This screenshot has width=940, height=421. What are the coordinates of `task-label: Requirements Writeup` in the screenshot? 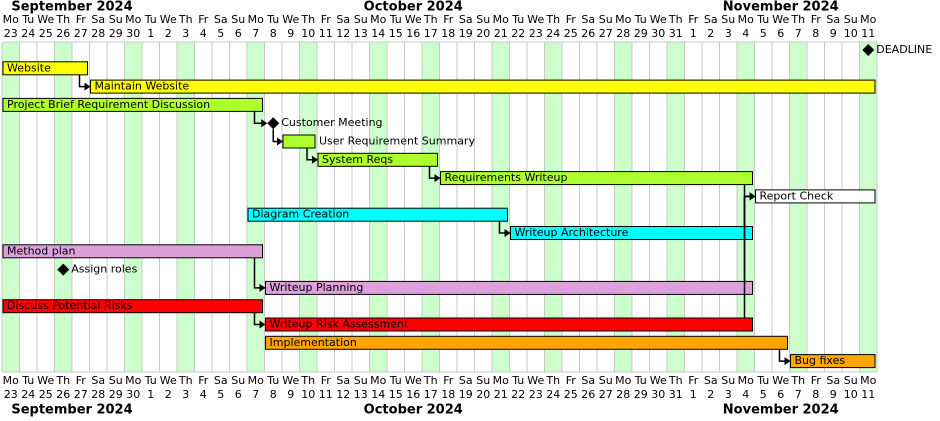 It's located at (506, 177).